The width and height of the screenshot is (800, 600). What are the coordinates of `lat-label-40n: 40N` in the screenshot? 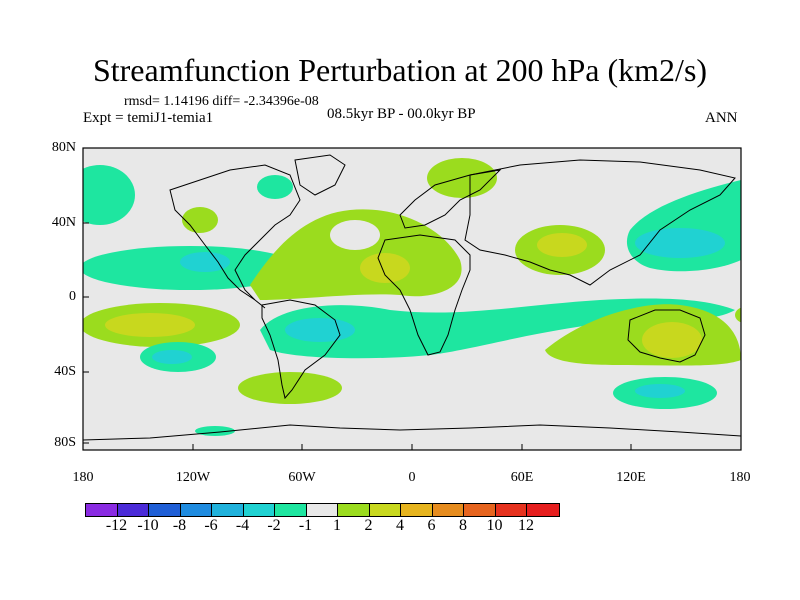 It's located at (63, 222).